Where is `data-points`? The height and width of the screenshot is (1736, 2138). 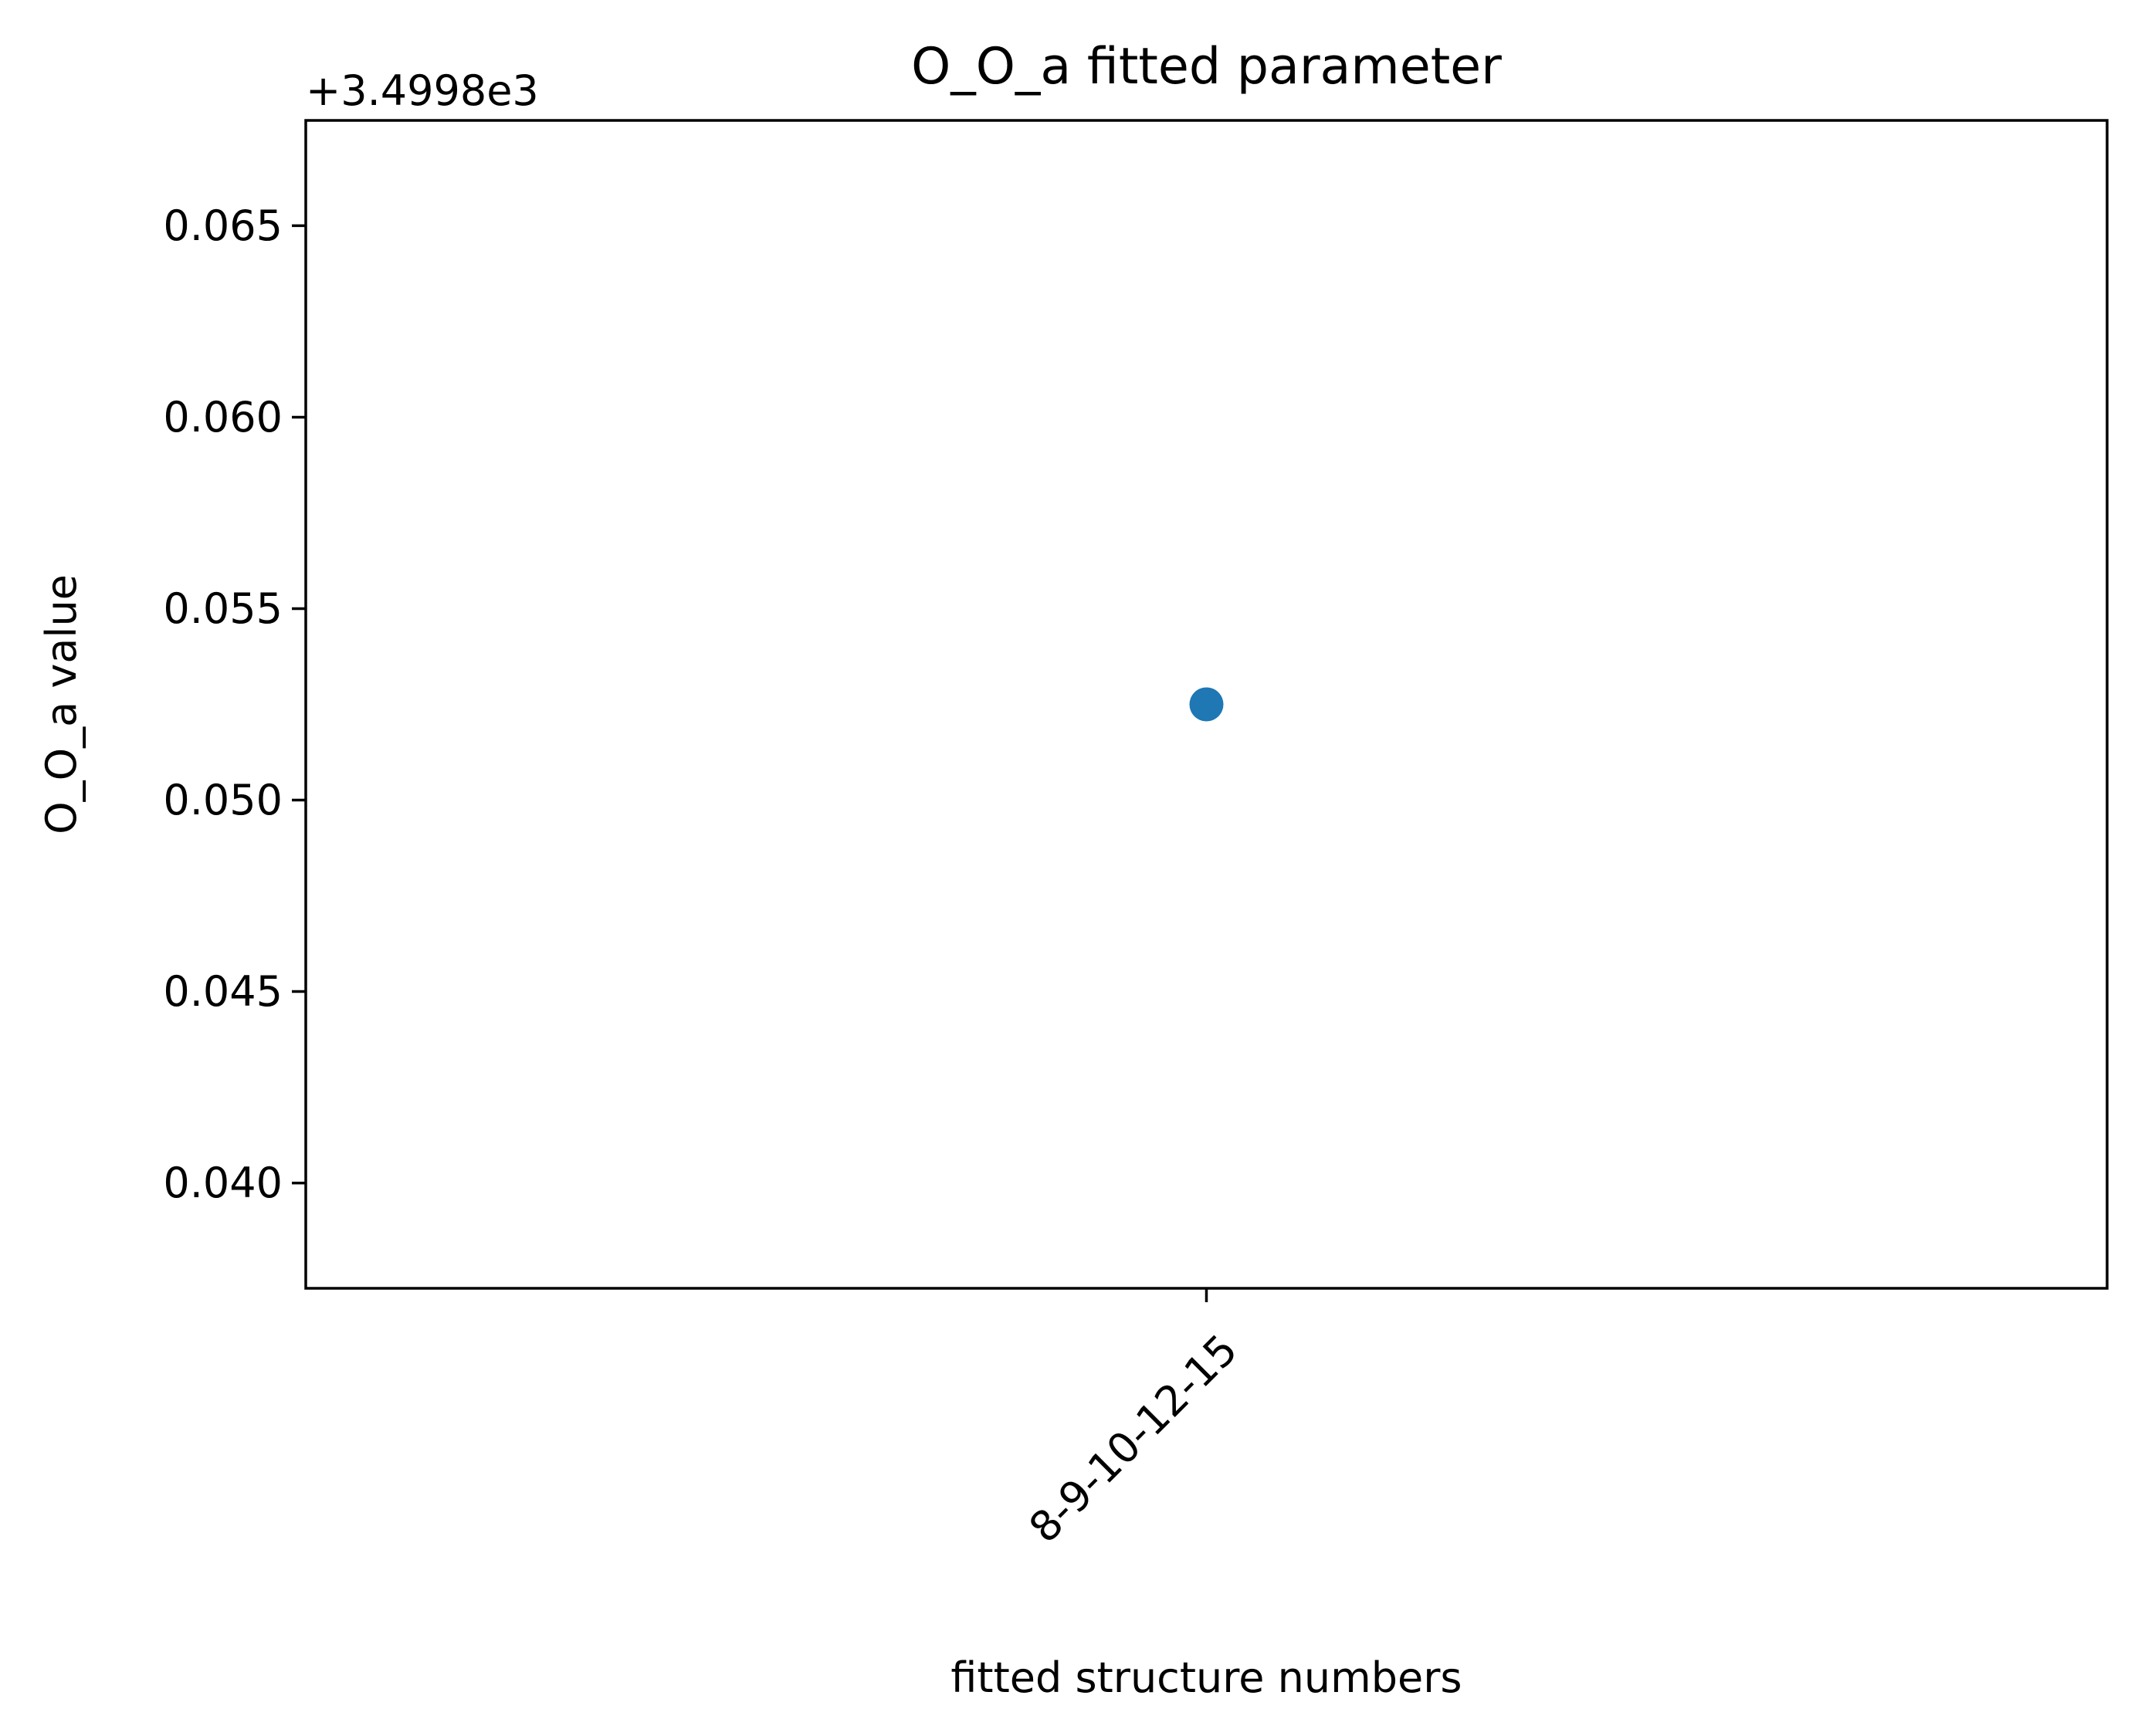 data-points is located at coordinates (1206, 705).